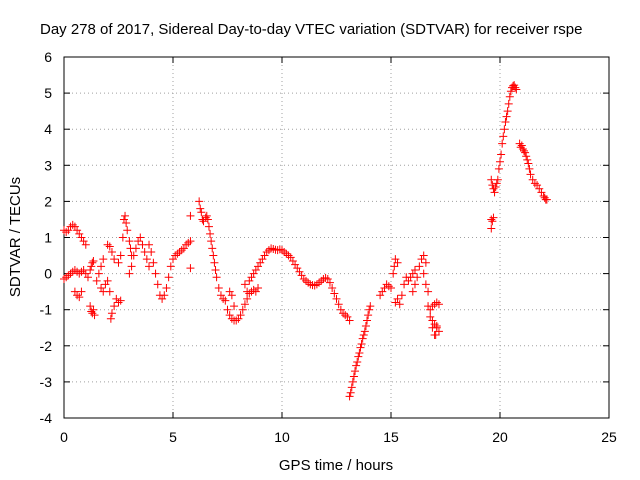  I want to click on y-tick-label: 0, so click(48, 274).